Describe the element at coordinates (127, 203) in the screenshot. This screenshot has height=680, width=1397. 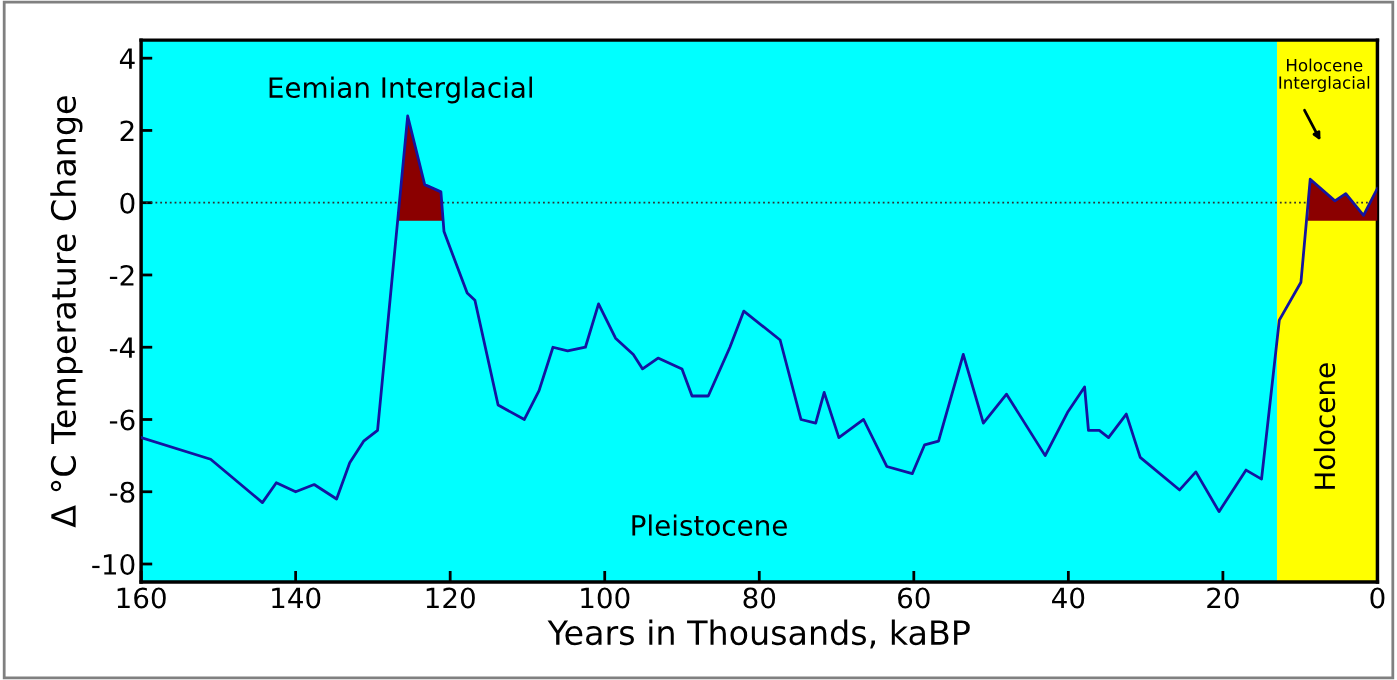
I see `y-tick-label: 0` at that location.